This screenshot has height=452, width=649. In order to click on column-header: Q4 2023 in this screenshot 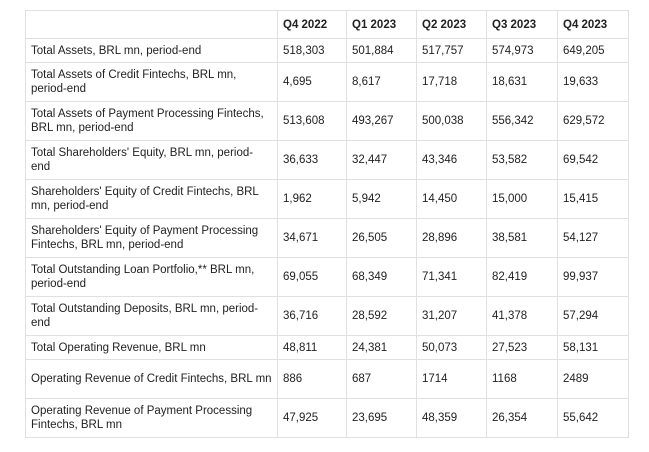, I will do `click(593, 24)`.